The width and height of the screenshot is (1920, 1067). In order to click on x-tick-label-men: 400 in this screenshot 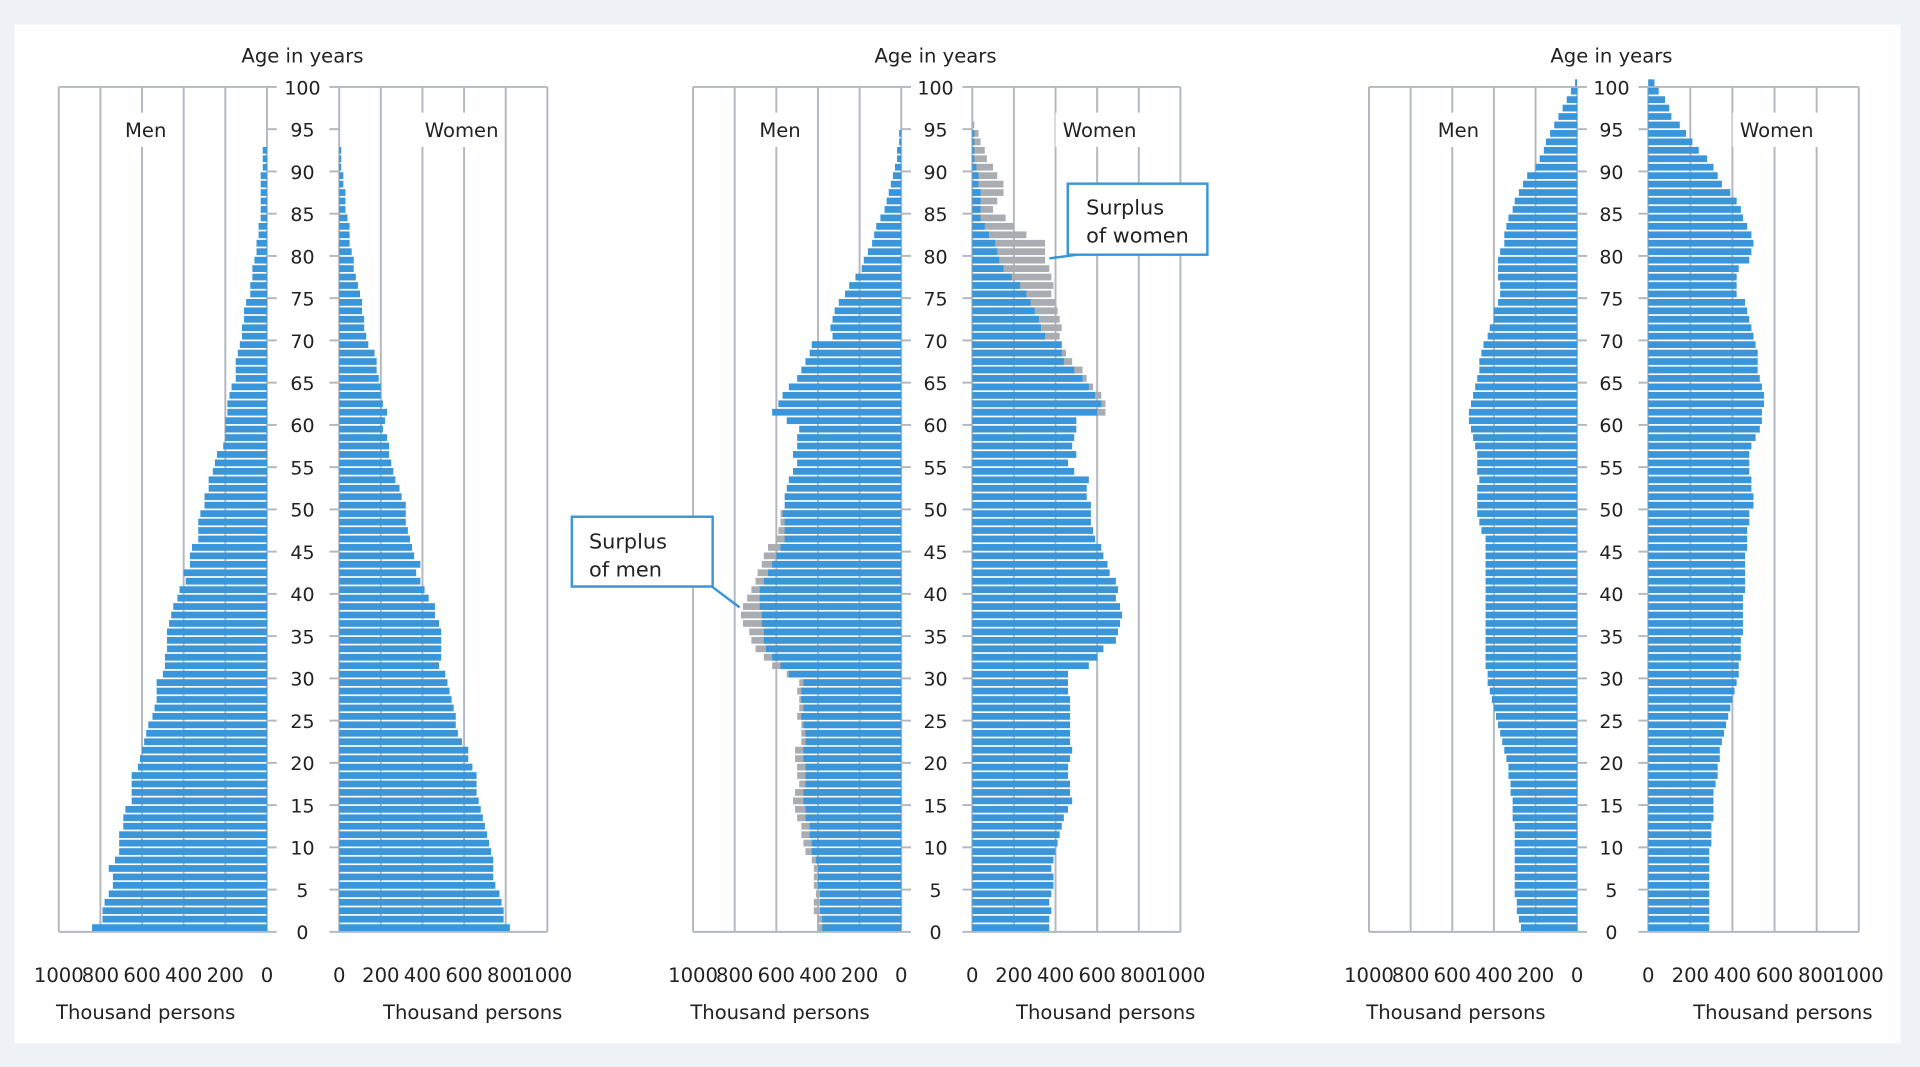, I will do `click(183, 975)`.